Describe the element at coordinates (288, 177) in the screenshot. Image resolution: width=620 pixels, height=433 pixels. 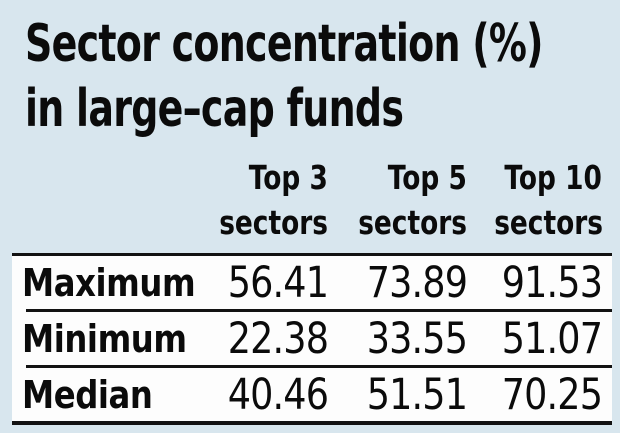
I see `header-top3-line1: Top 3` at that location.